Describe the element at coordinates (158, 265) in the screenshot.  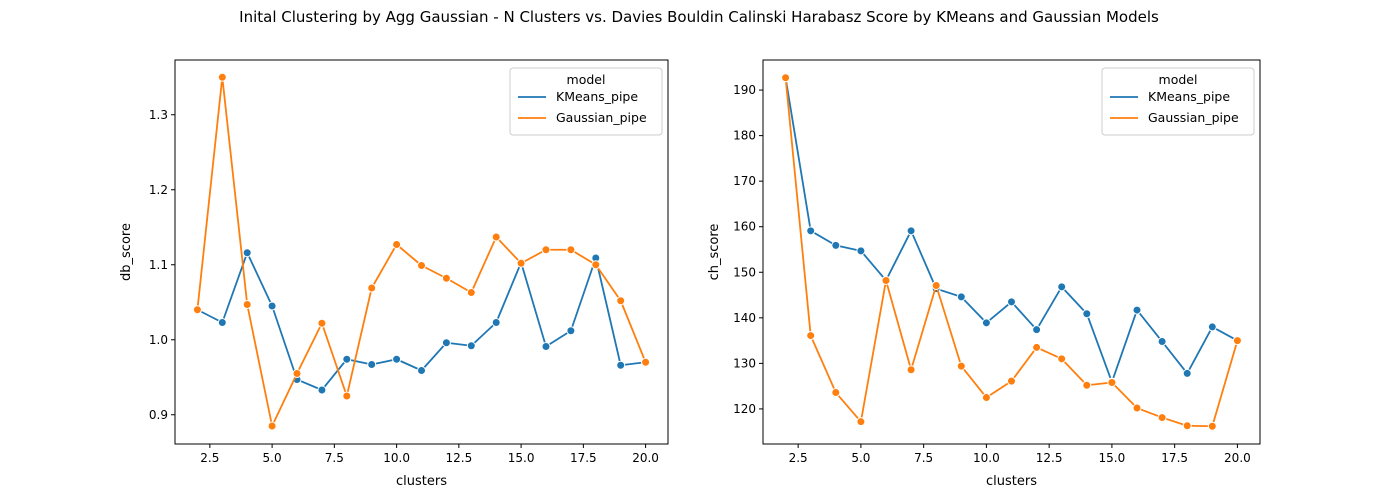
I see `y-tick-label: 1.1` at that location.